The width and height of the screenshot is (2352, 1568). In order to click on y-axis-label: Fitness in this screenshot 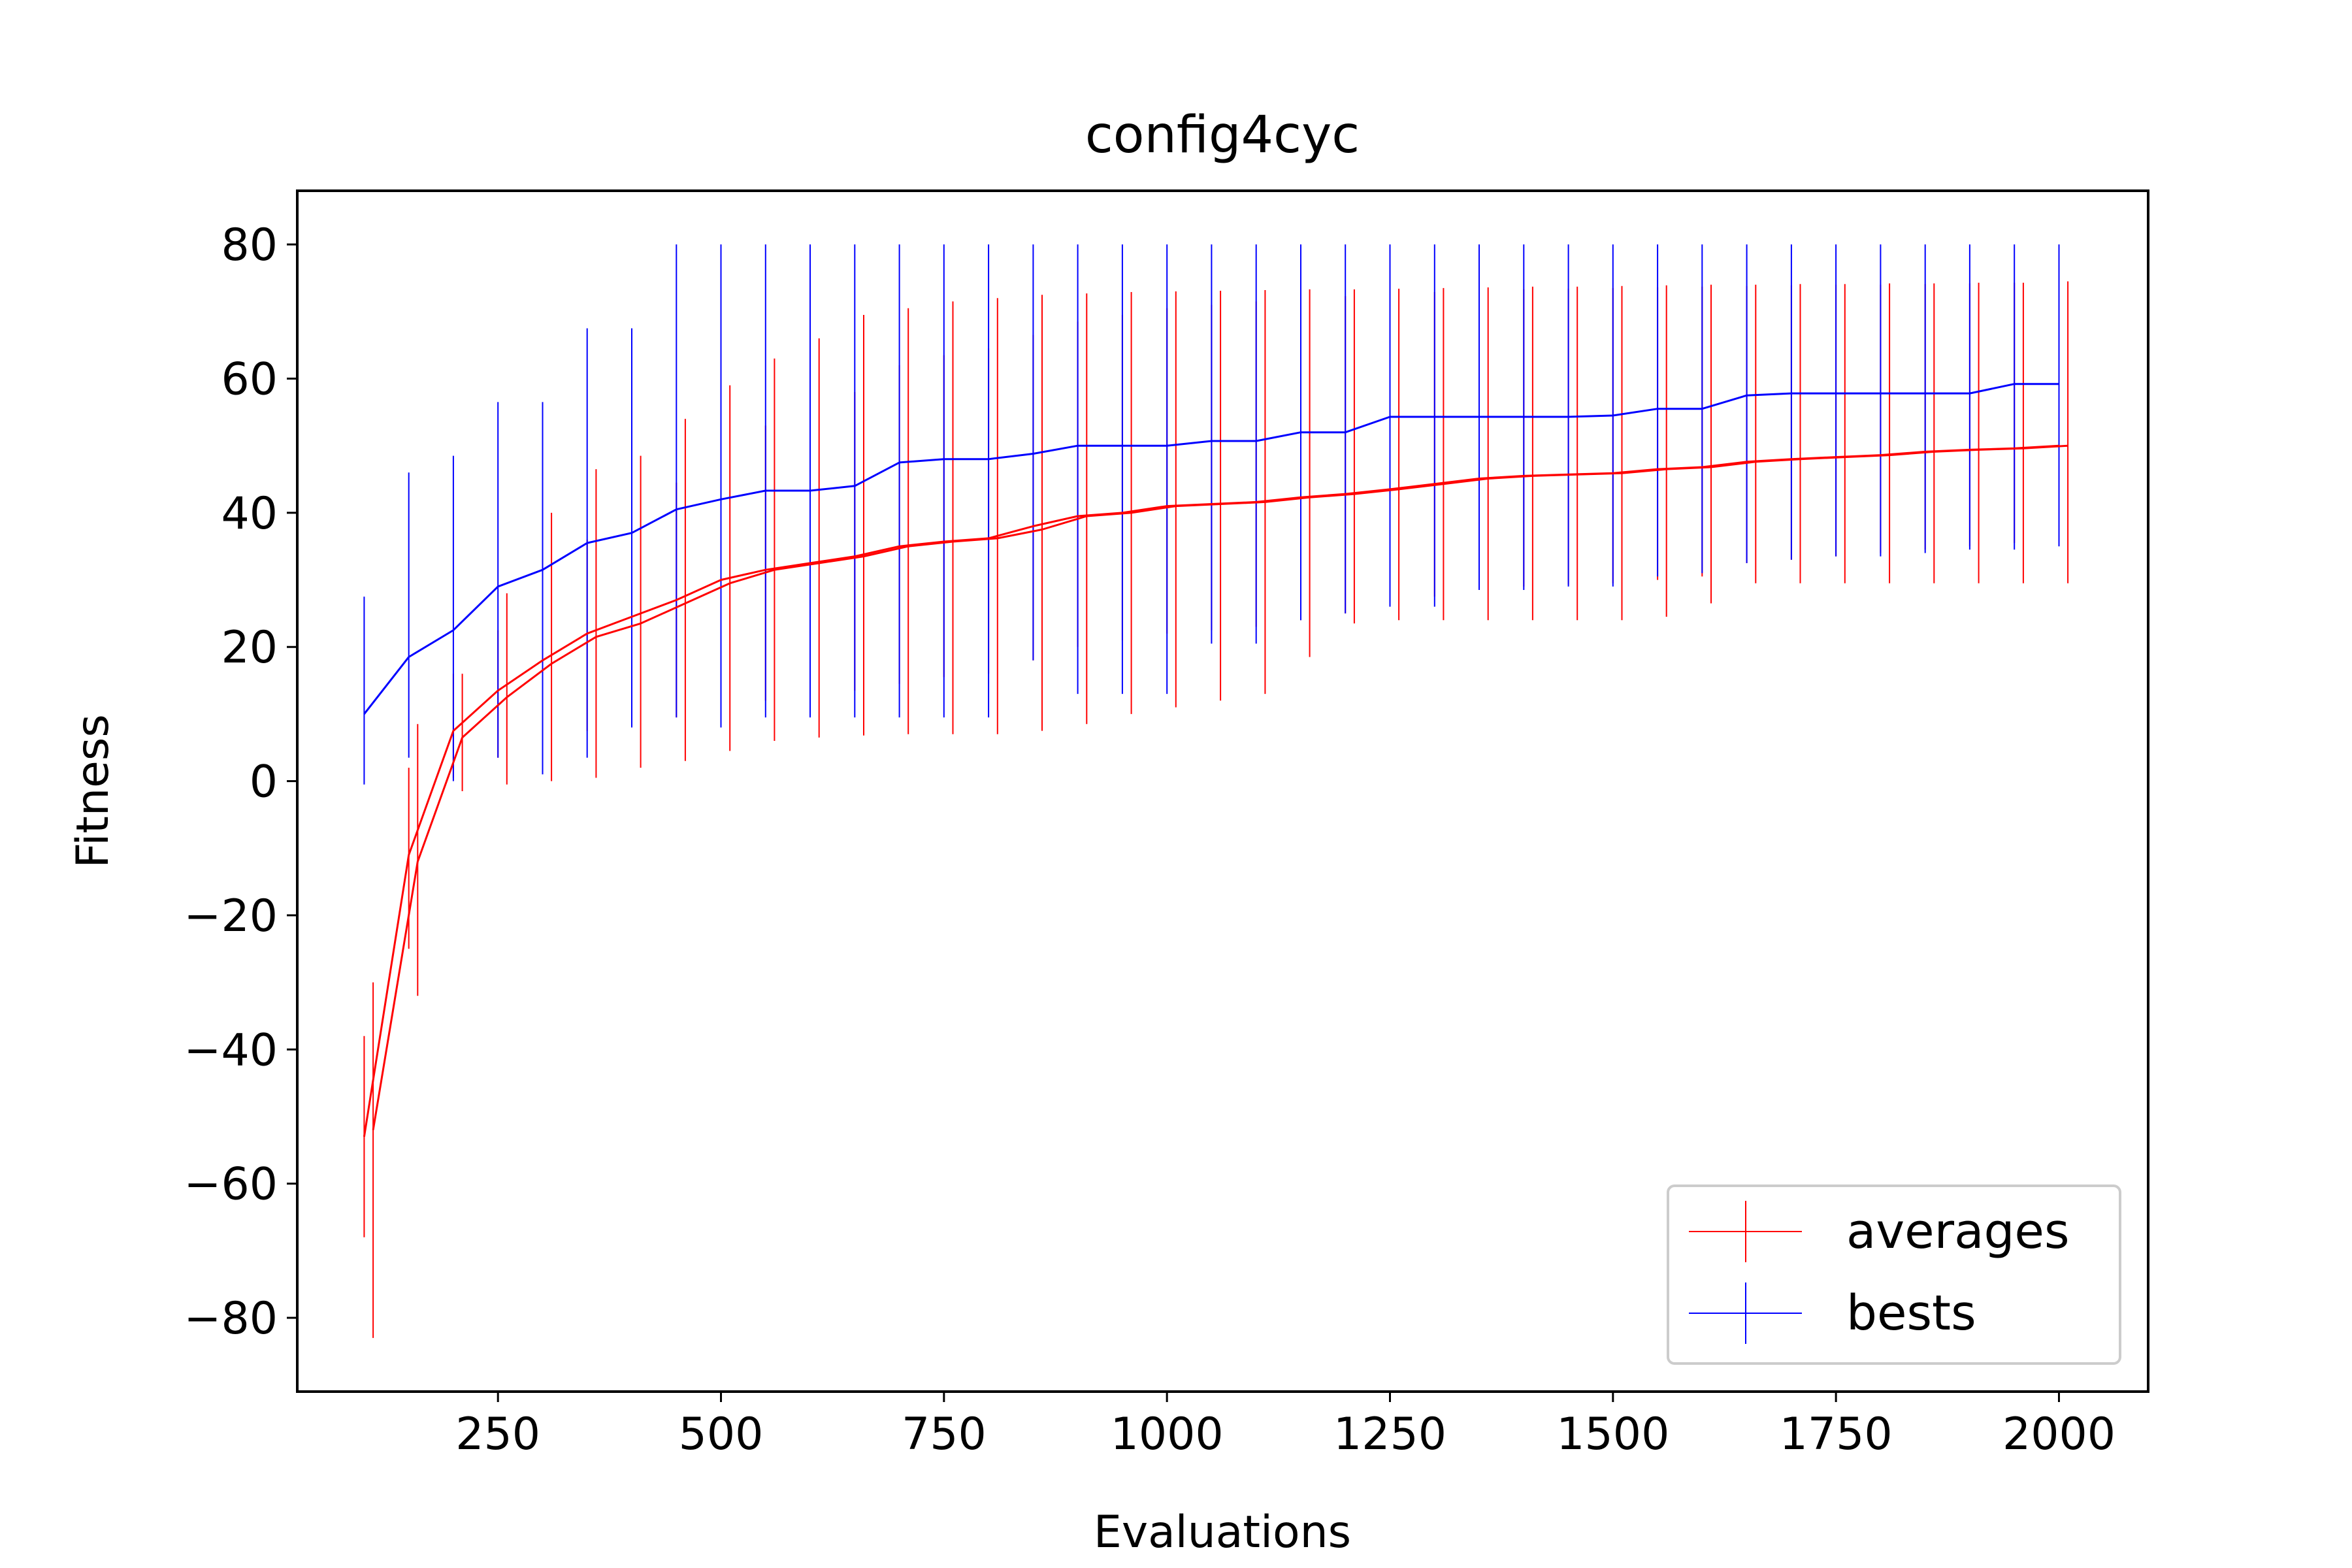, I will do `click(93, 791)`.